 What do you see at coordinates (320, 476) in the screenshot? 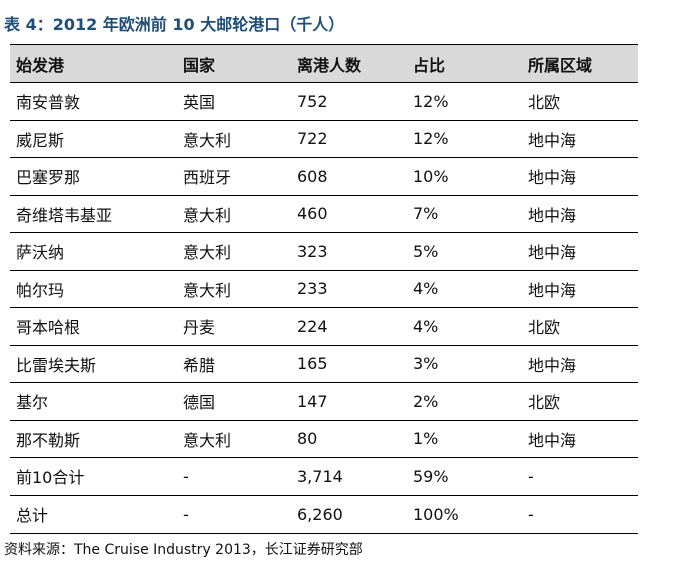
I see `cell-departures: 3,714` at bounding box center [320, 476].